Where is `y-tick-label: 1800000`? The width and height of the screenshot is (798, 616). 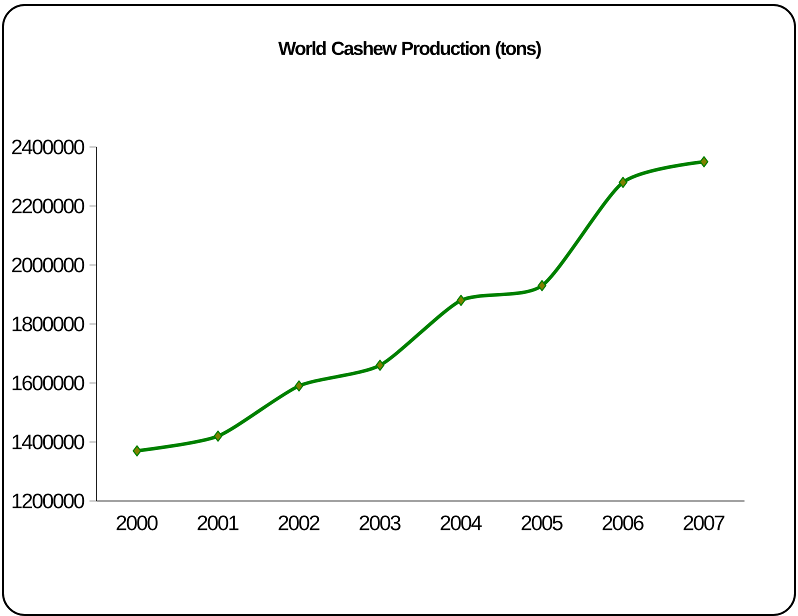 y-tick-label: 1800000 is located at coordinates (48, 324).